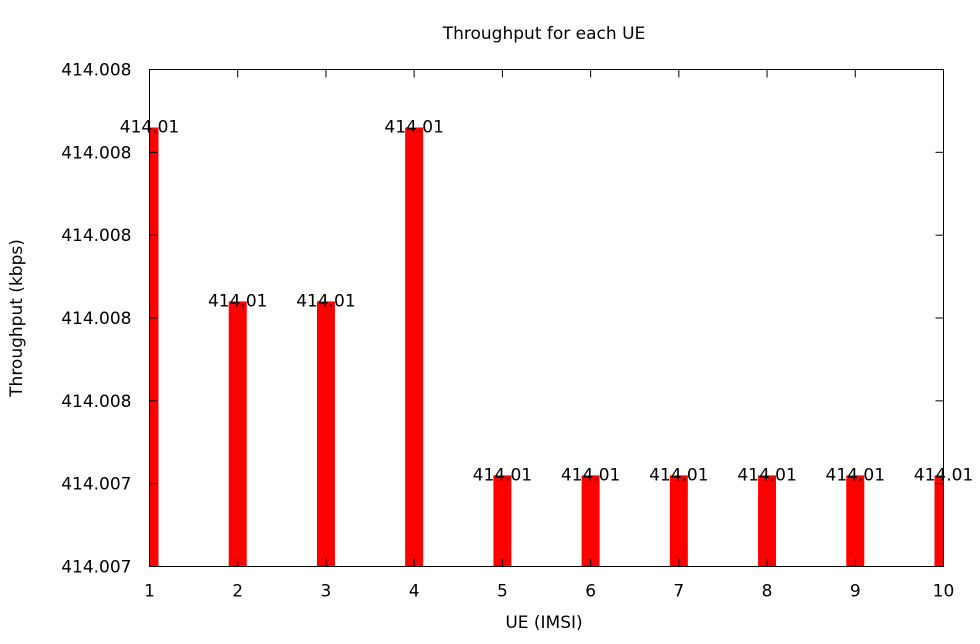 The image size is (980, 644). I want to click on data-label-ue-7: 414.01, so click(678, 475).